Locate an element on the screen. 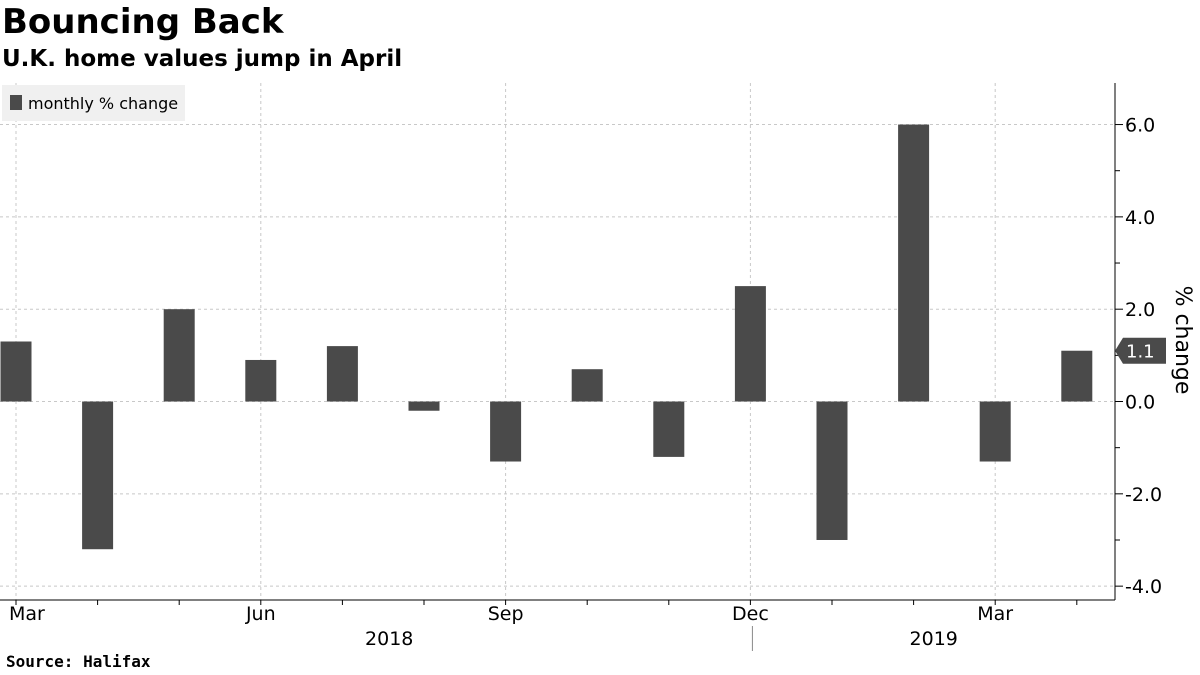  y-axis-label: % change is located at coordinates (1182, 340).